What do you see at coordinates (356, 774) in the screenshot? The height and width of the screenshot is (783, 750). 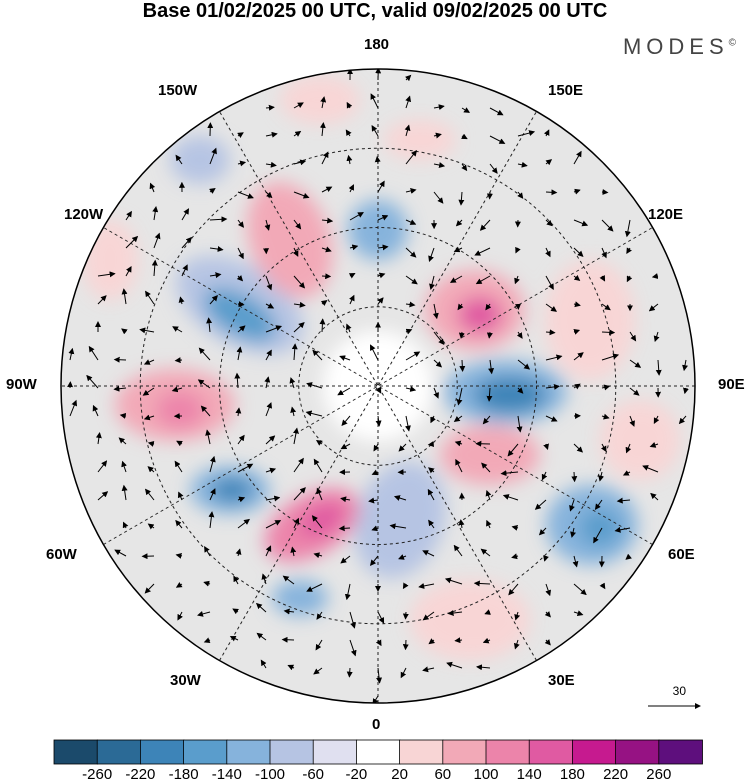 I see `colorbar-tick-label: -20` at bounding box center [356, 774].